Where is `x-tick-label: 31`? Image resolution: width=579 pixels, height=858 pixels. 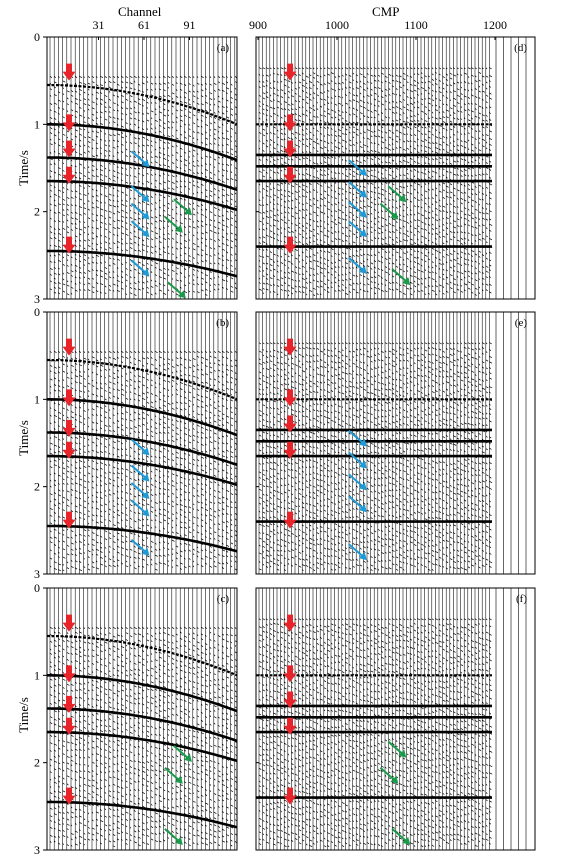
x-tick-label: 31 is located at coordinates (99, 25).